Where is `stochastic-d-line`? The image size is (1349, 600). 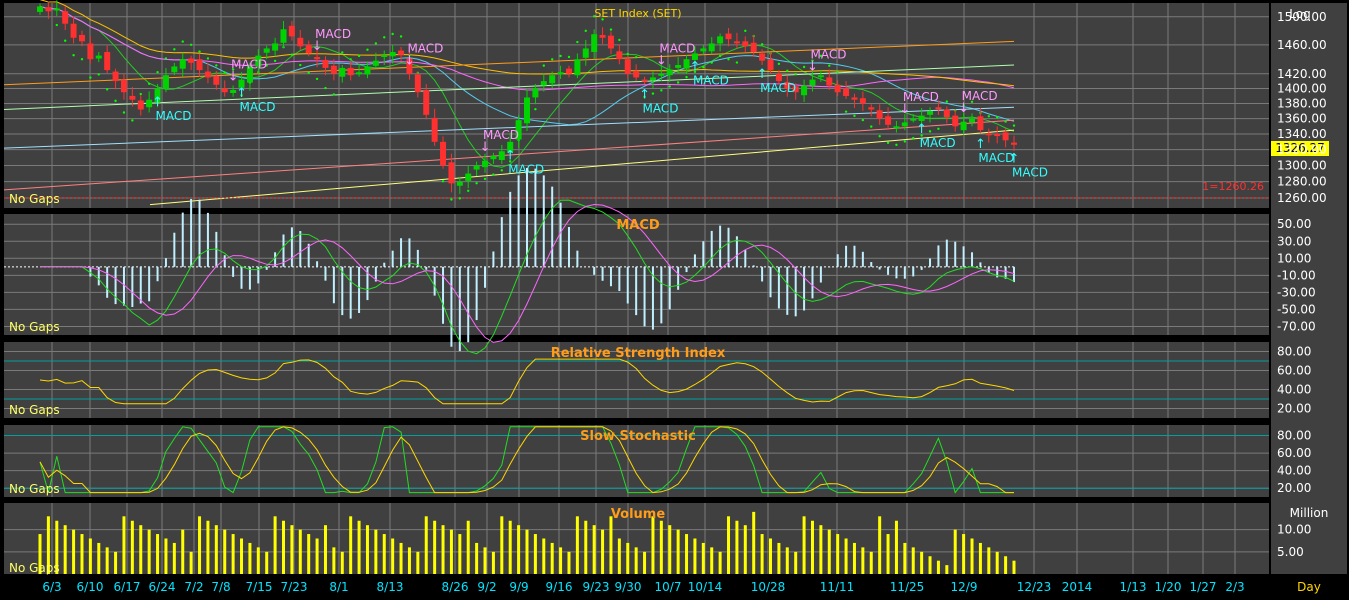 stochastic-d-line is located at coordinates (526, 460).